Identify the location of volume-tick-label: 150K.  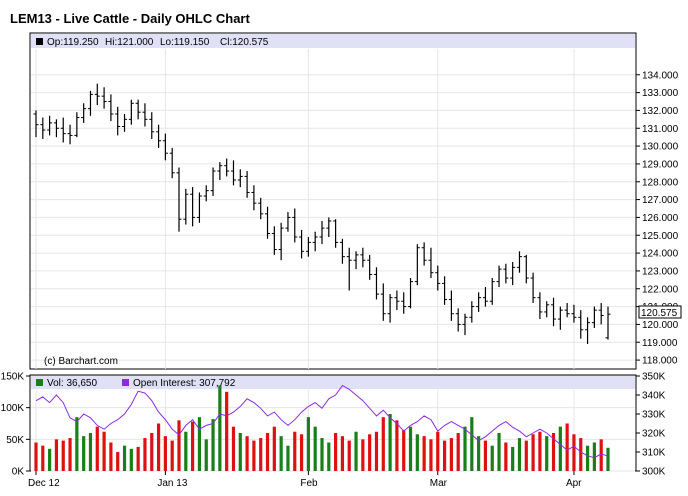
(13, 377).